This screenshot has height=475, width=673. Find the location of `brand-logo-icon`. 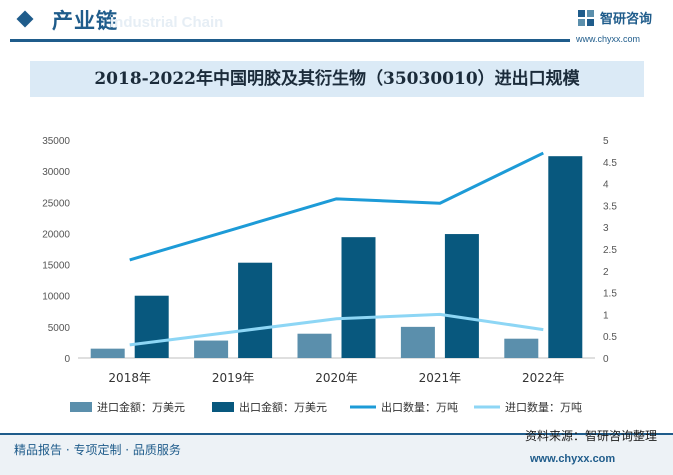

brand-logo-icon is located at coordinates (586, 18).